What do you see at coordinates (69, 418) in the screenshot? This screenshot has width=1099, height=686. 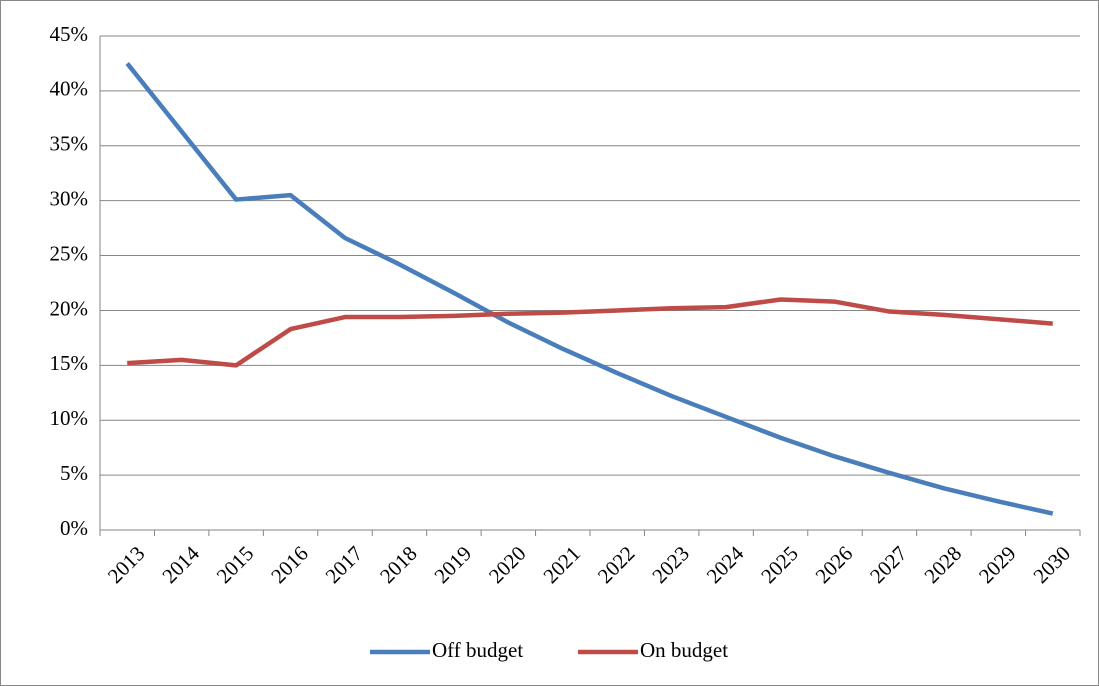 I see `y-tick-label: 10%` at bounding box center [69, 418].